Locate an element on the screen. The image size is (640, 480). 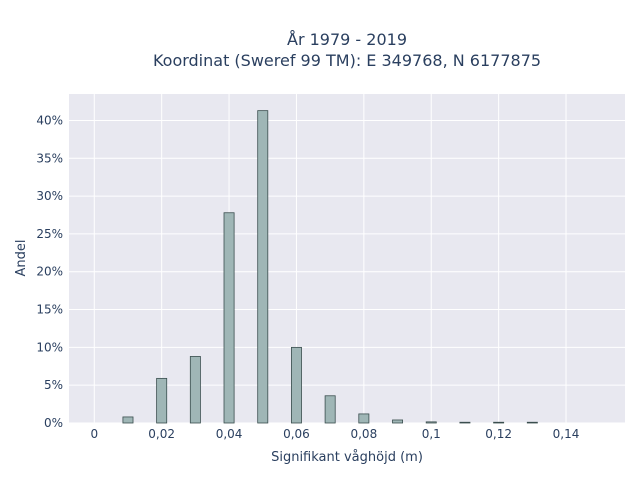
y-tick-label: 10% is located at coordinates (49, 347).